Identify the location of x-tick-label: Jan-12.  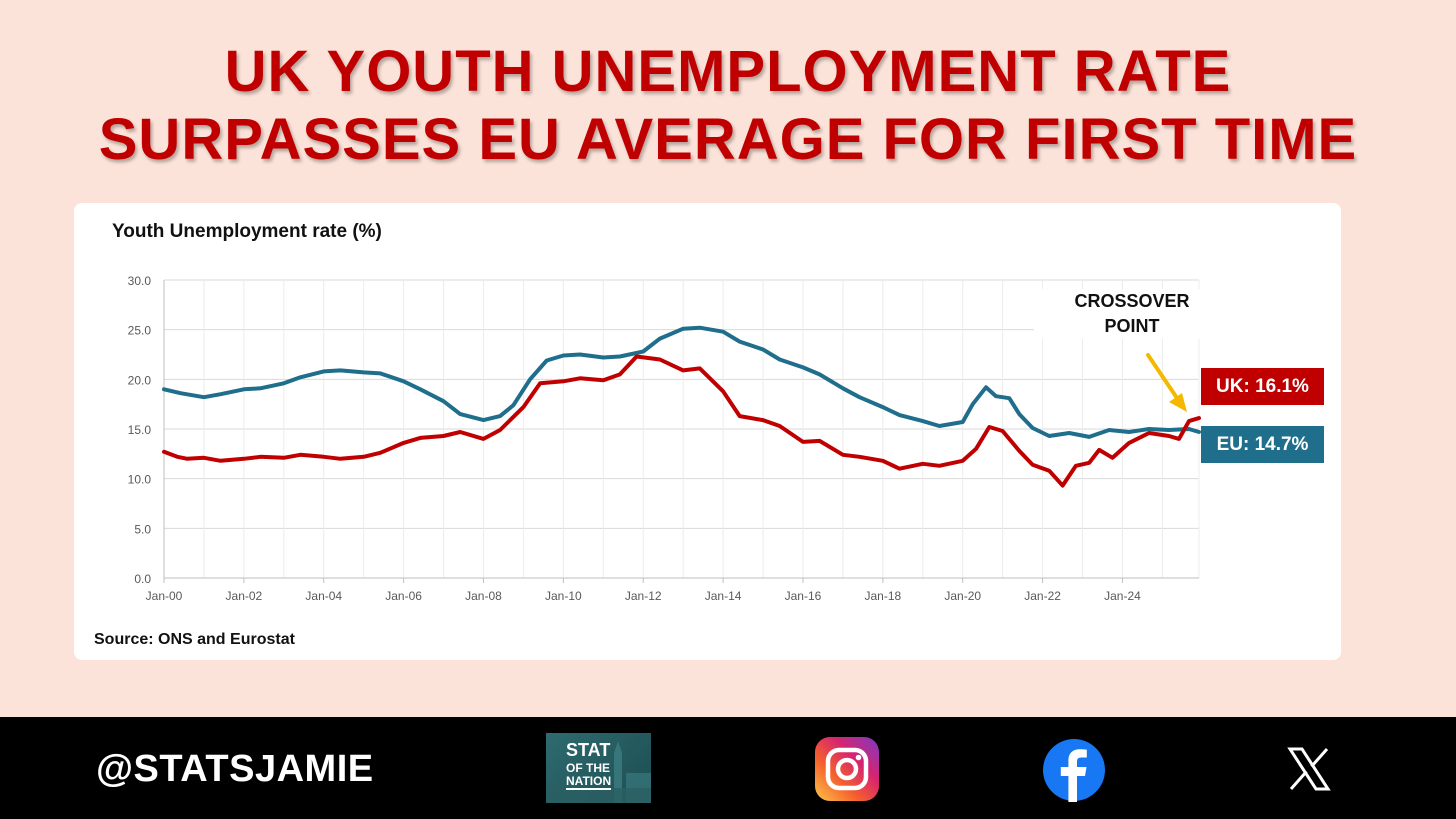
(643, 596).